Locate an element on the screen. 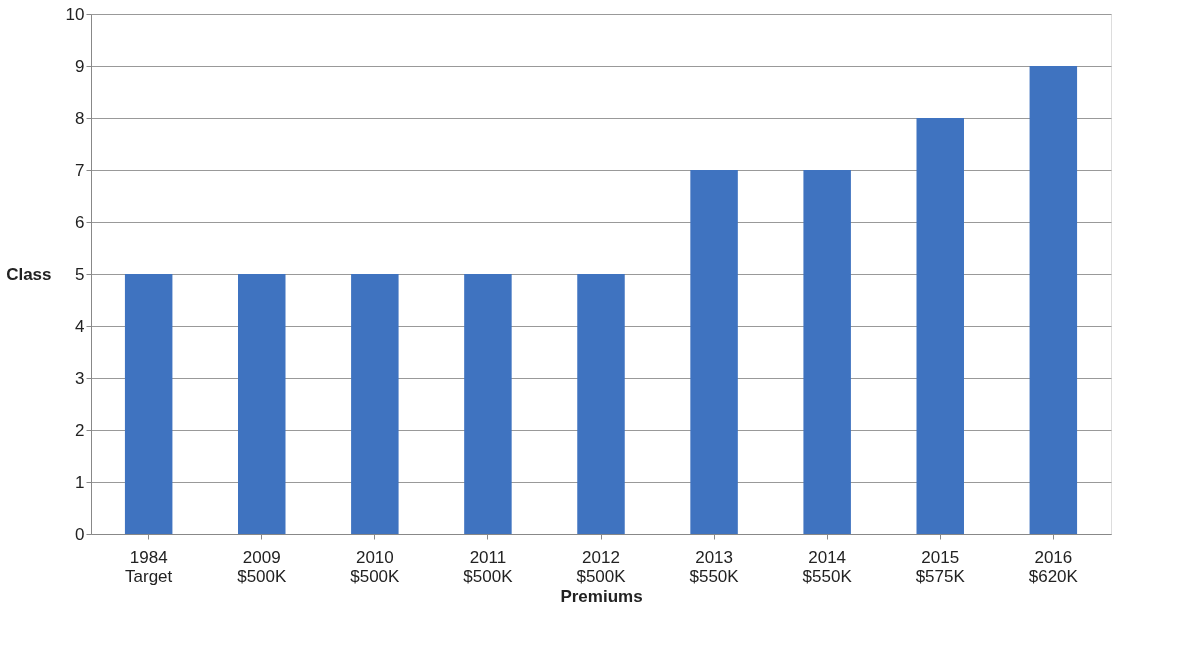 The image size is (1179, 660). y-tick-label: 9 is located at coordinates (80, 66).